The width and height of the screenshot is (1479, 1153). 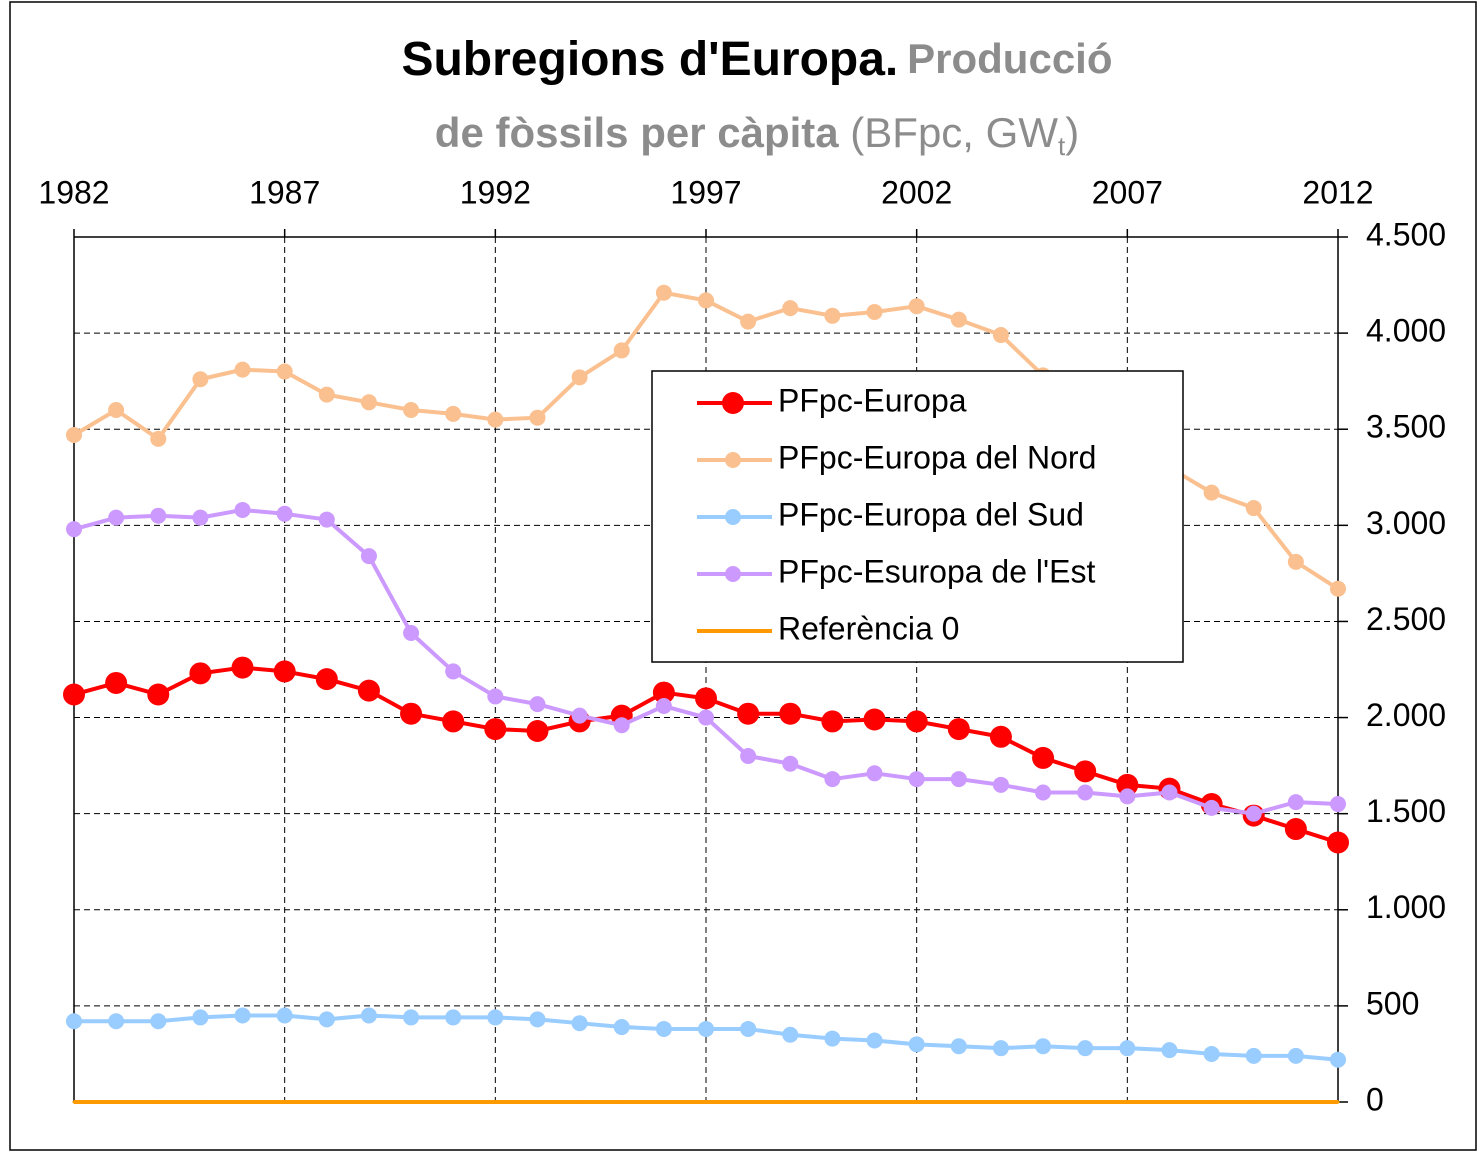 What do you see at coordinates (649, 59) in the screenshot?
I see `title: Subregions d'Europa.` at bounding box center [649, 59].